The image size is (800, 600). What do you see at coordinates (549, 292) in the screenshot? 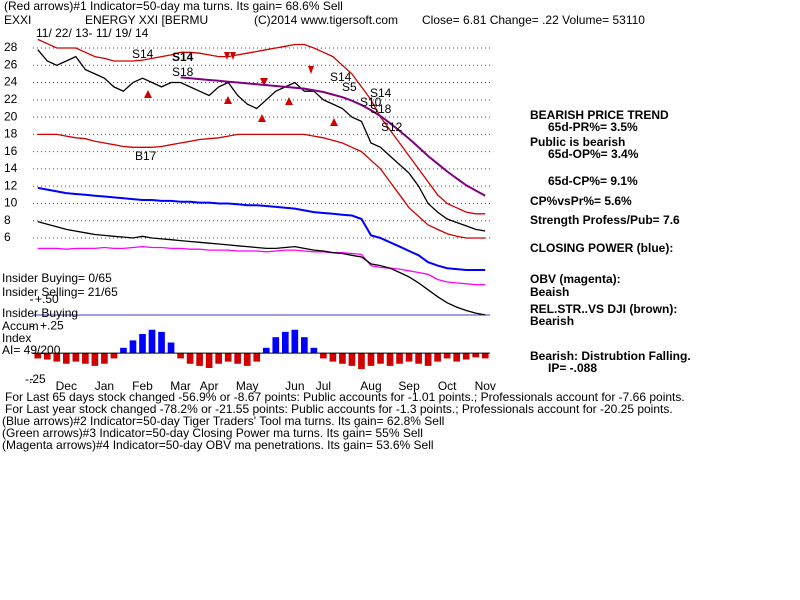
I see `side-note: Beaish` at bounding box center [549, 292].